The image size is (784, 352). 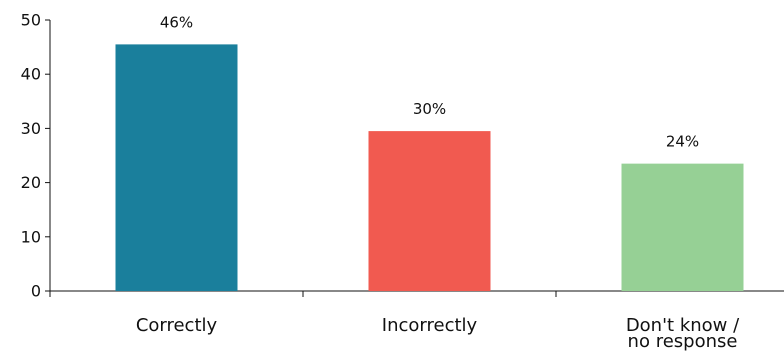 I want to click on category-label-line: Incorrectly, so click(x=430, y=325).